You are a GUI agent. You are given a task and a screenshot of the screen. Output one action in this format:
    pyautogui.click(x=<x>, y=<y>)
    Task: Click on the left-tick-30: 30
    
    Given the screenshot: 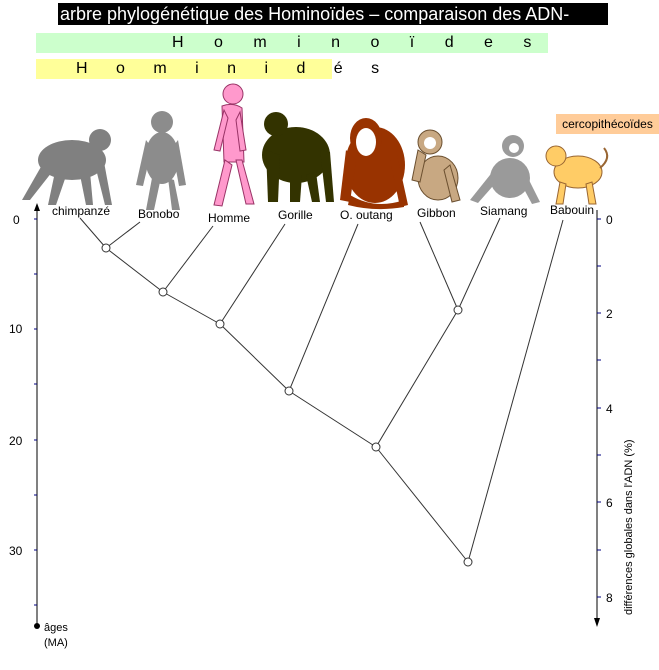 What is the action you would take?
    pyautogui.click(x=16, y=551)
    